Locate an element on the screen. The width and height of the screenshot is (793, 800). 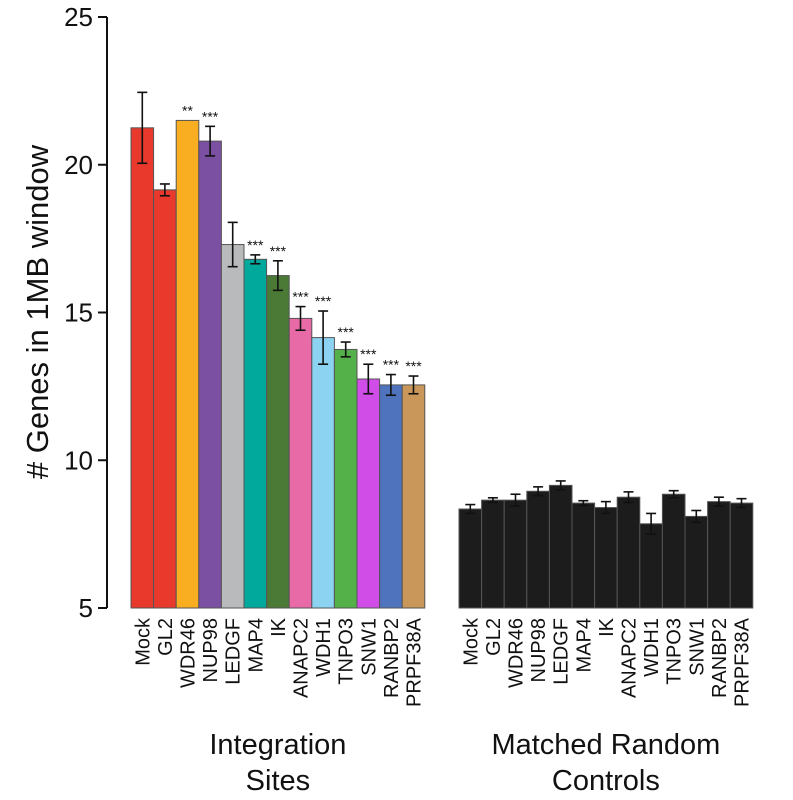
significance-label: ** is located at coordinates (187, 110).